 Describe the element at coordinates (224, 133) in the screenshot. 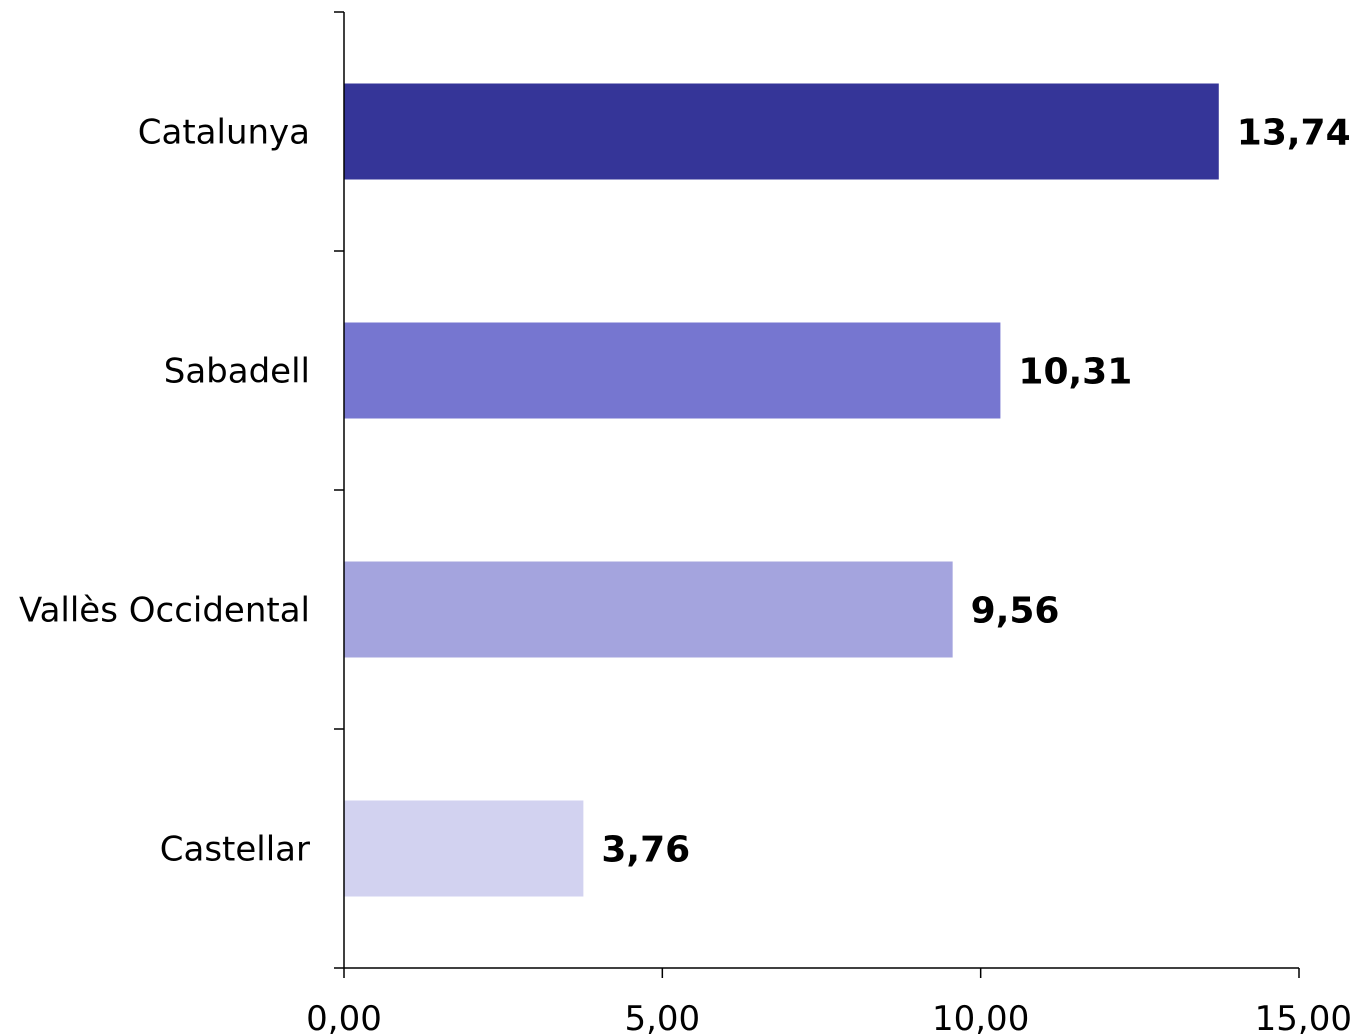

I see `category-label: Catalunya` at that location.